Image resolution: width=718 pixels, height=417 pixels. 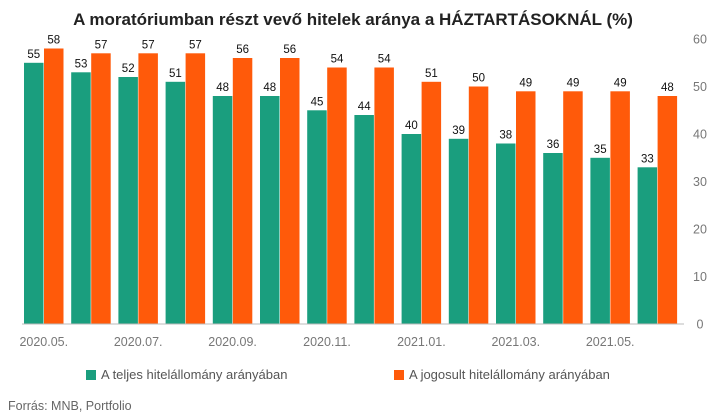 I want to click on value-label-teljes-12: 35, so click(x=600, y=150).